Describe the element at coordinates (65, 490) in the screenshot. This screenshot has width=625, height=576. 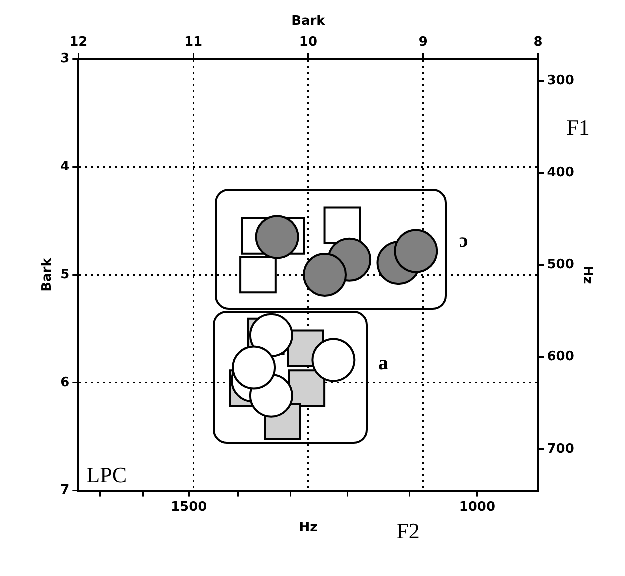
I see `y-tick-label: 7` at that location.